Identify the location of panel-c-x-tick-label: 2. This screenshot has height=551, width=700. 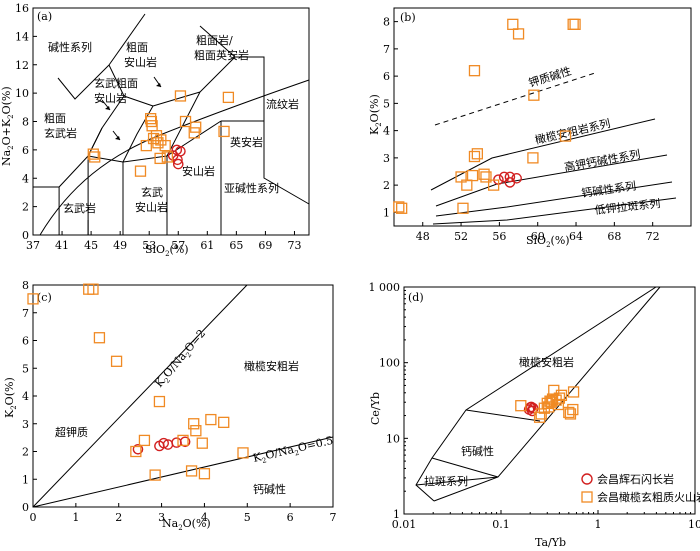
(118, 517).